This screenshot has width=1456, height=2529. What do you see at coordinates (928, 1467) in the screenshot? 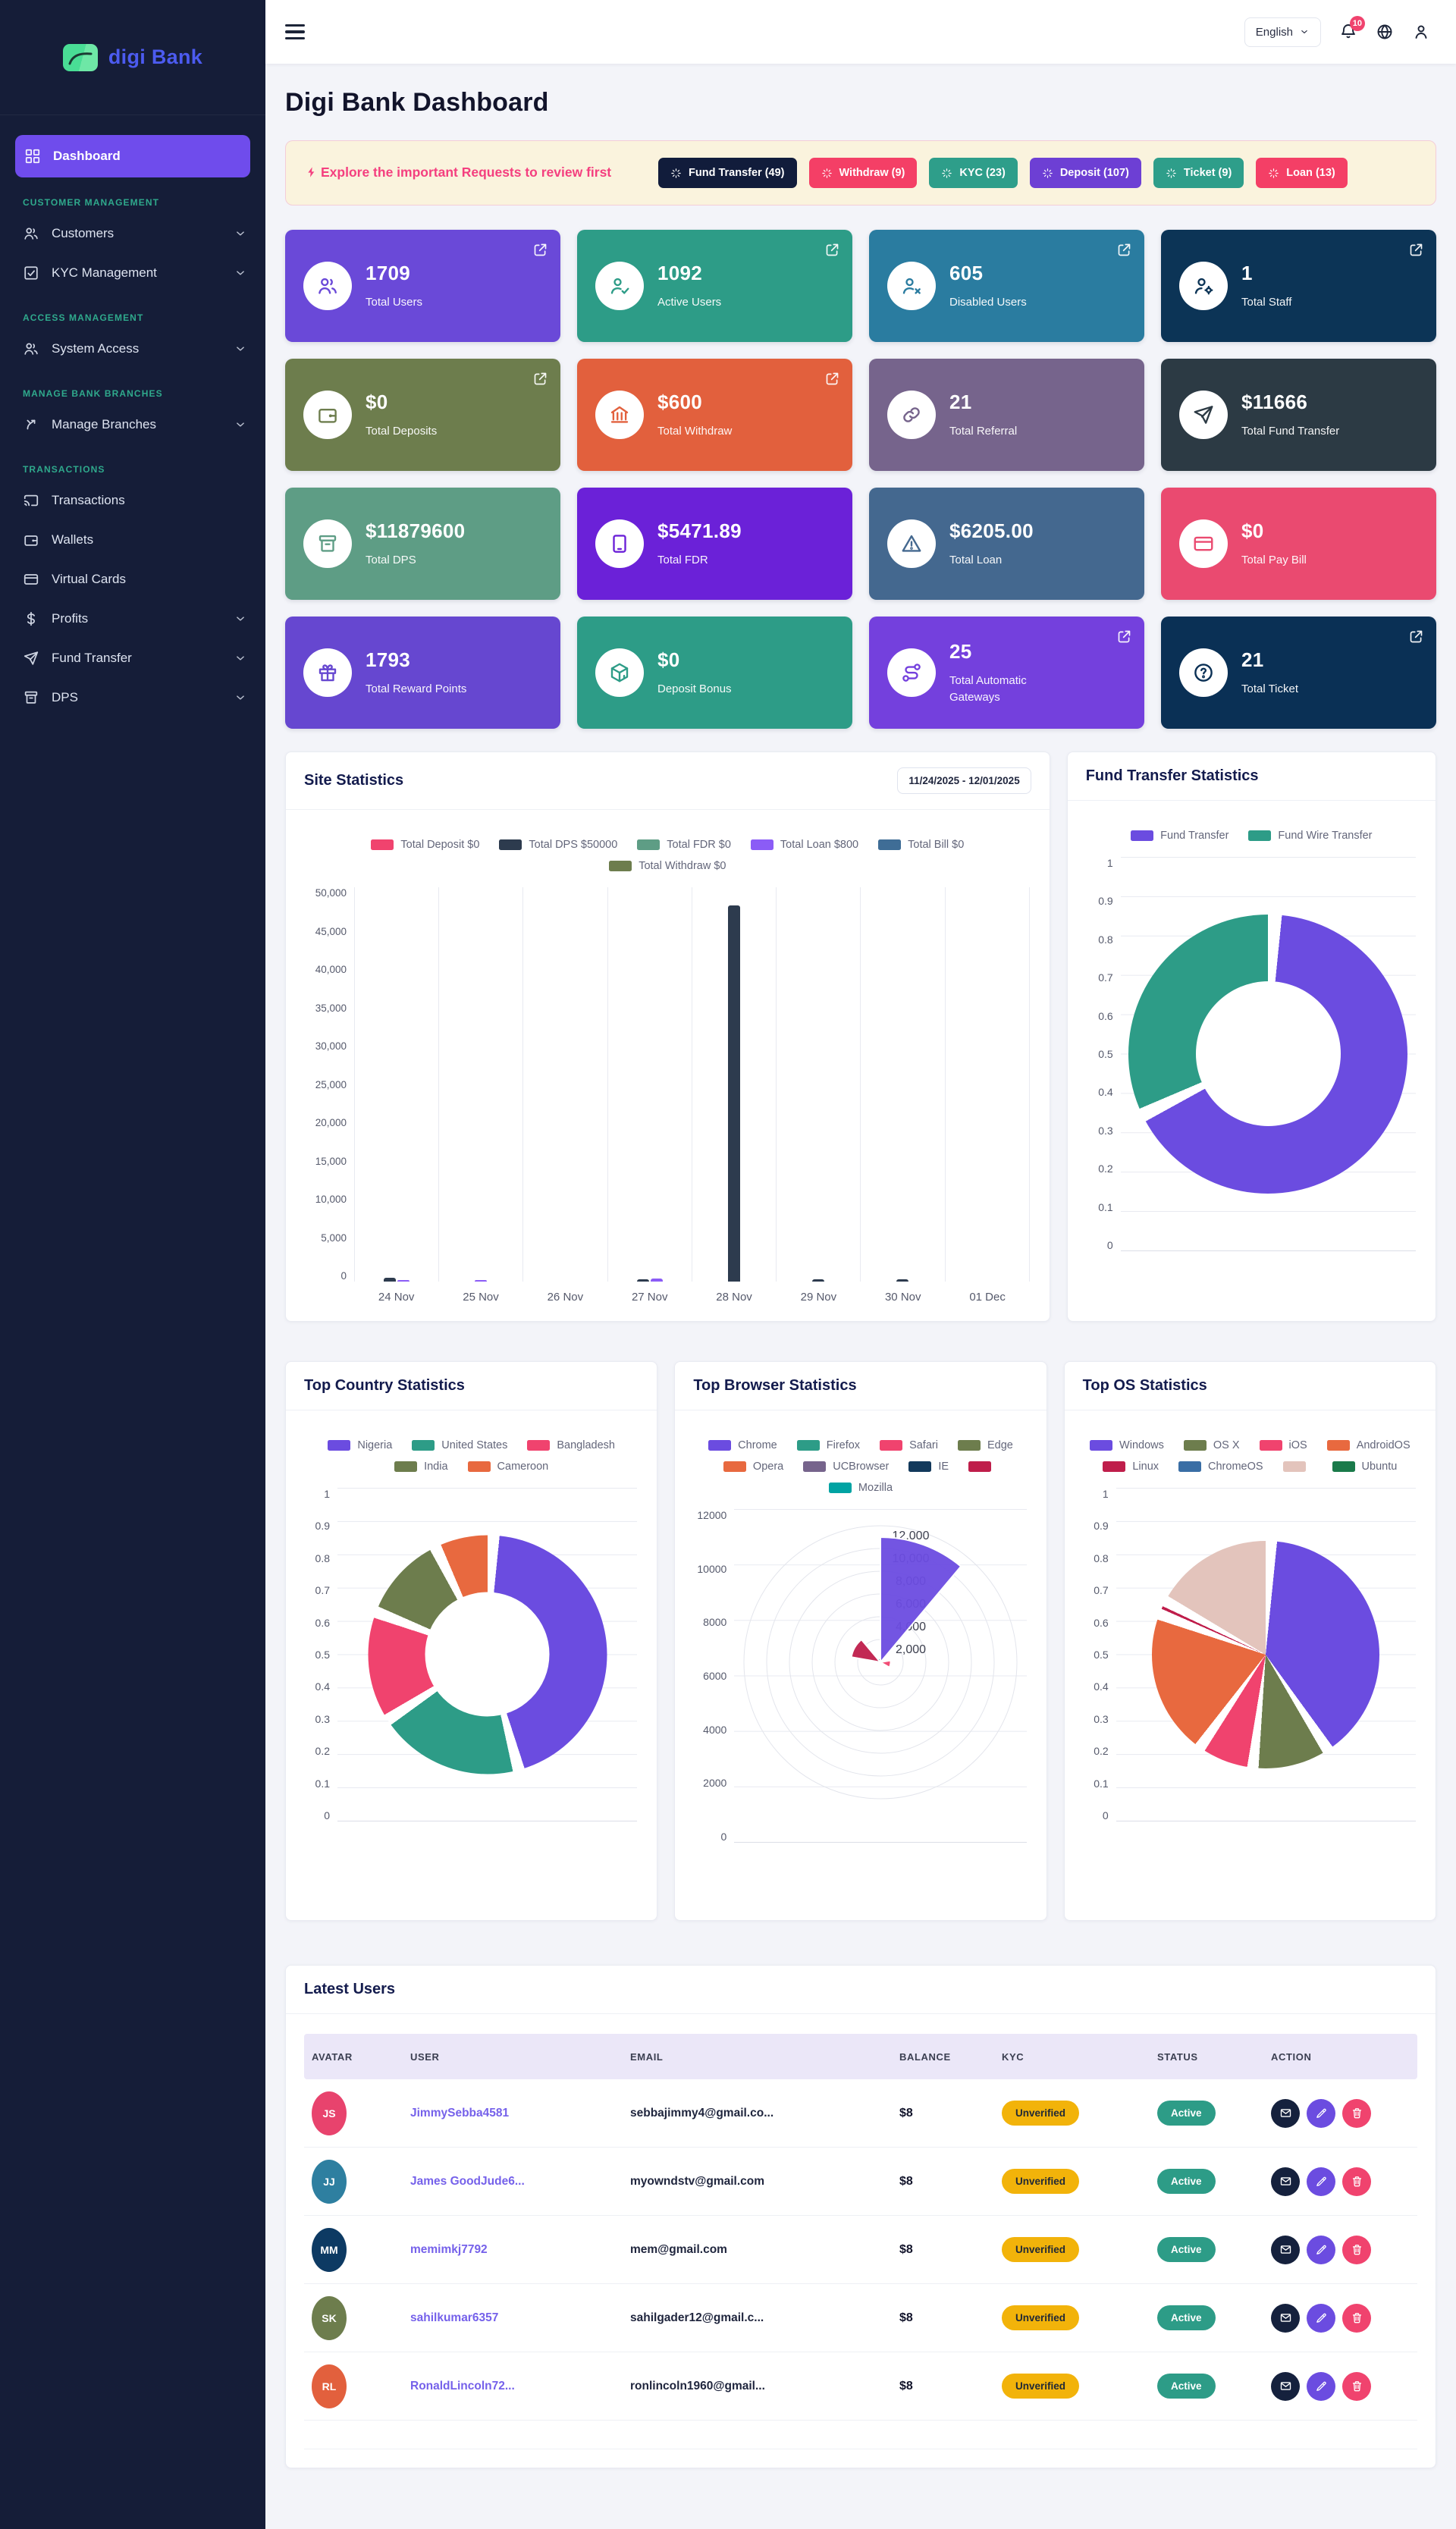
I see `legend-item: IE` at bounding box center [928, 1467].